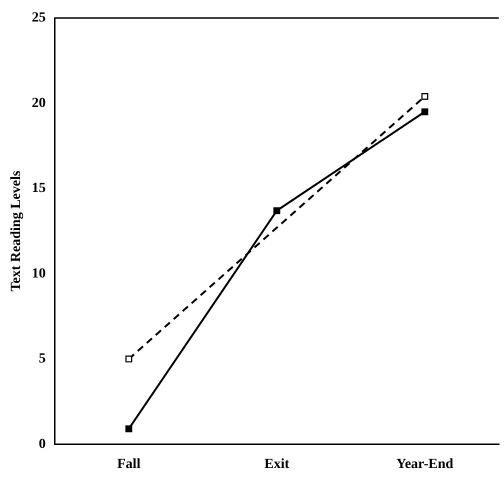 The image size is (504, 491). I want to click on y-tick-label: 10, so click(39, 274).